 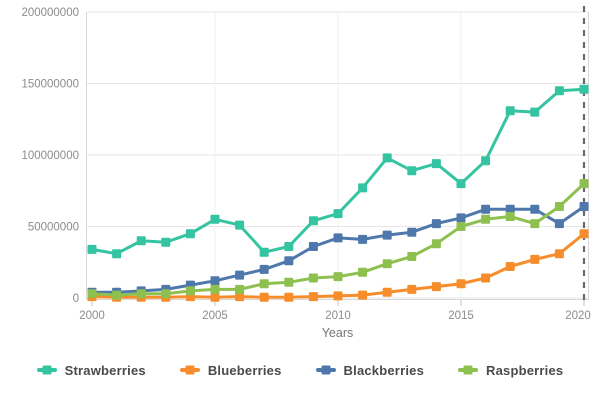 What do you see at coordinates (240, 297) in the screenshot?
I see `data-point-blueberries-2006` at bounding box center [240, 297].